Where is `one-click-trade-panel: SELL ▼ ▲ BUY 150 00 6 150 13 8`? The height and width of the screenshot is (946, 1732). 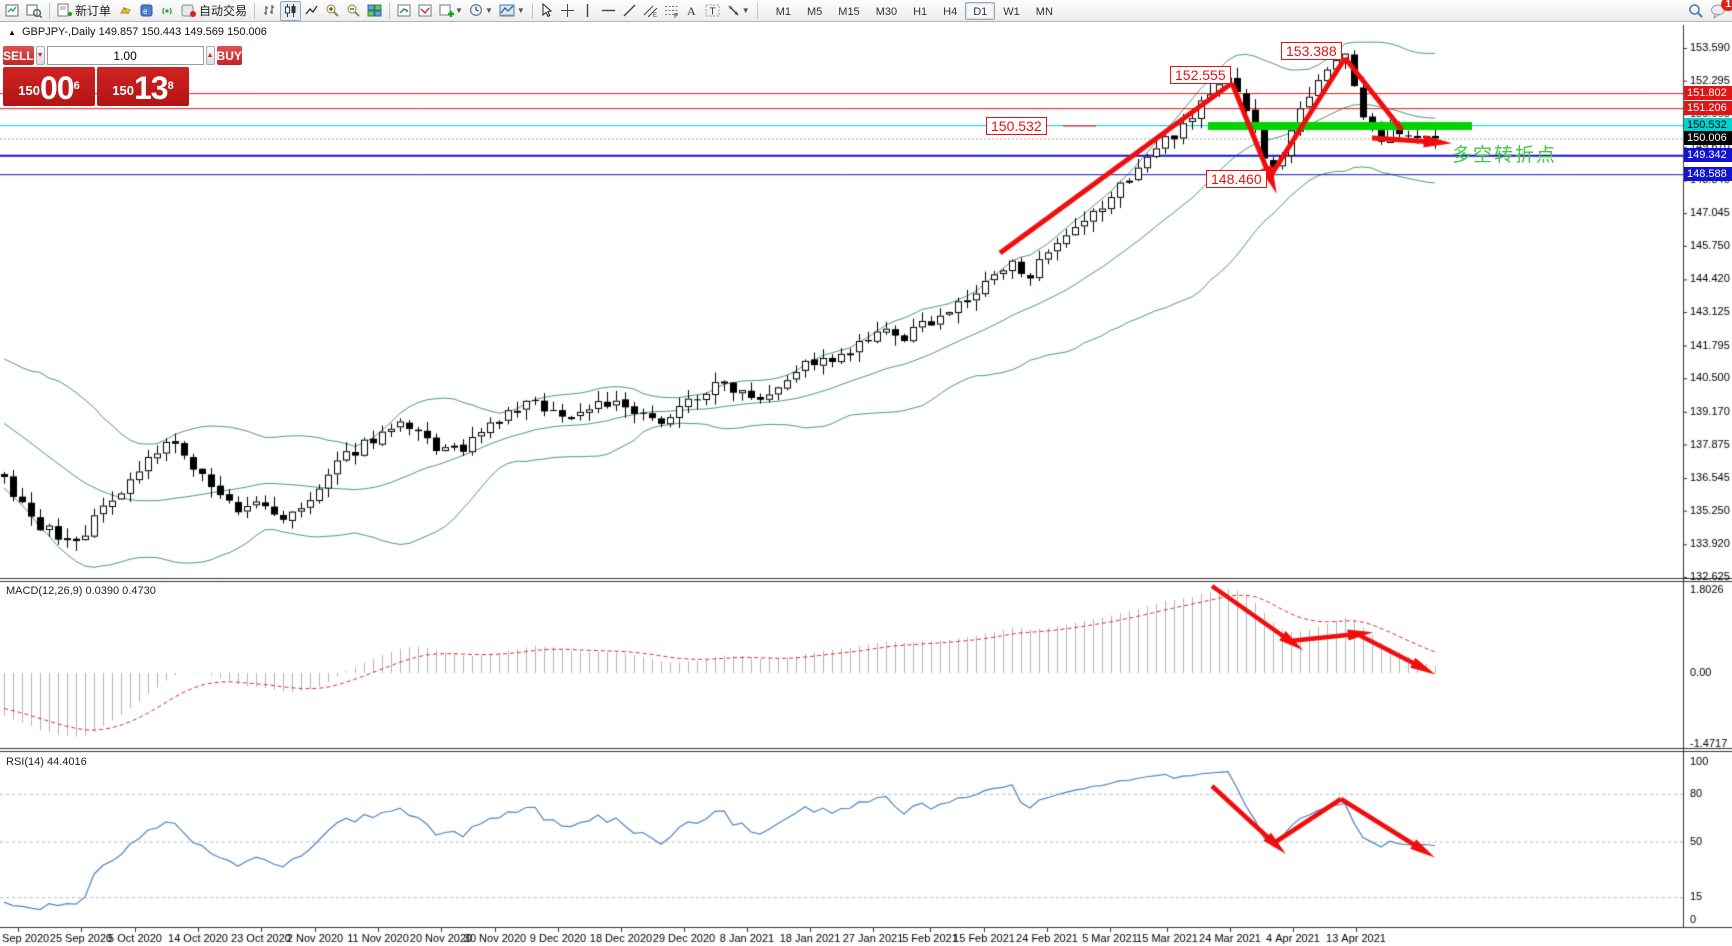 one-click-trade-panel: SELL ▼ ▲ BUY 150 00 6 150 13 8 is located at coordinates (122, 76).